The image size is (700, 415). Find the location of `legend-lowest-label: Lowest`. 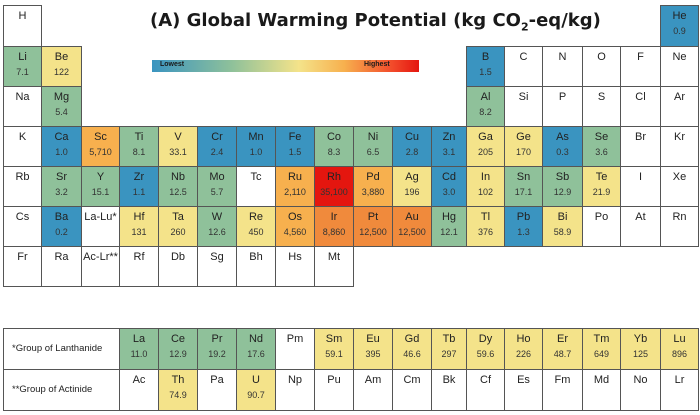

legend-lowest-label: Lowest is located at coordinates (172, 64).